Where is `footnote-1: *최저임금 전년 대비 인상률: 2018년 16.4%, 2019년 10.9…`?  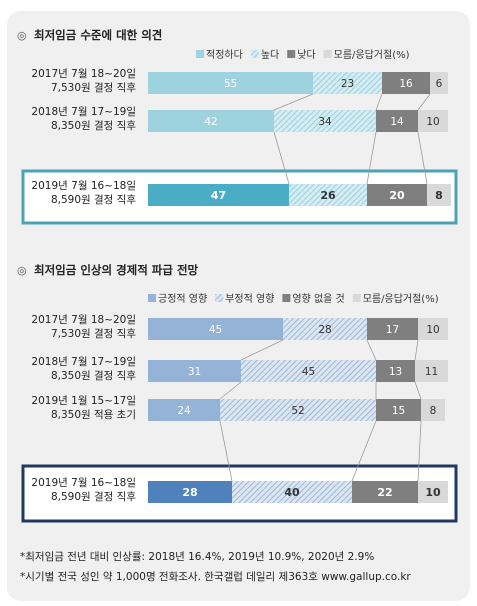
footnote-1: *최저임금 전년 대비 인상률: 2018년 16.4%, 2019년 10.9… is located at coordinates (197, 556).